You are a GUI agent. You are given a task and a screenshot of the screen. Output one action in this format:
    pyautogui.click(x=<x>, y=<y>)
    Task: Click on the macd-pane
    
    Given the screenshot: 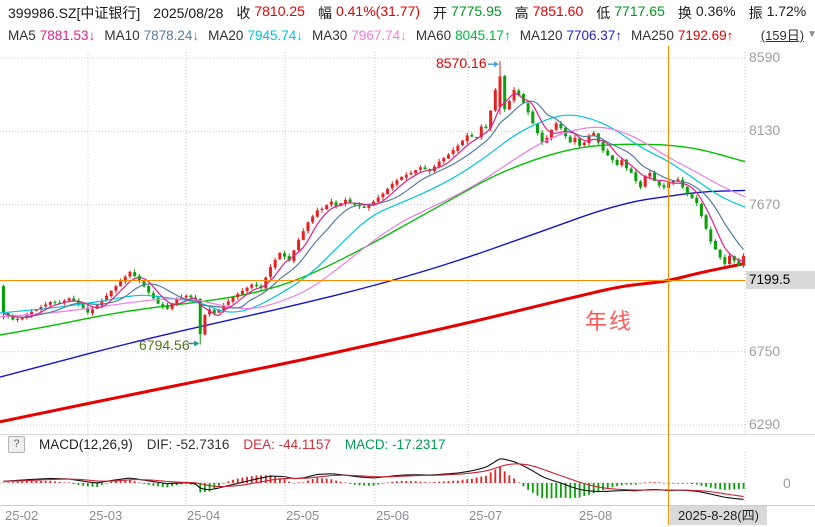 What is the action you would take?
    pyautogui.click(x=407, y=478)
    